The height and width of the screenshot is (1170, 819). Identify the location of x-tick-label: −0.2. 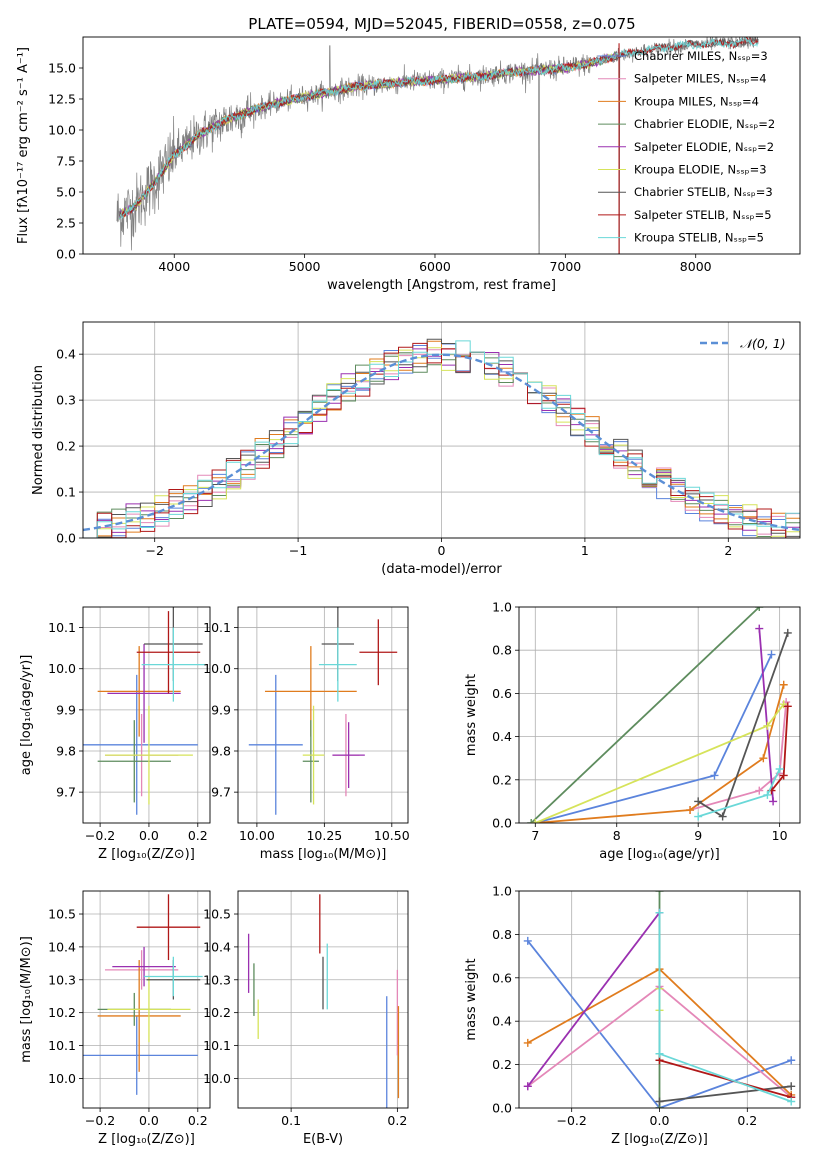
(572, 1120).